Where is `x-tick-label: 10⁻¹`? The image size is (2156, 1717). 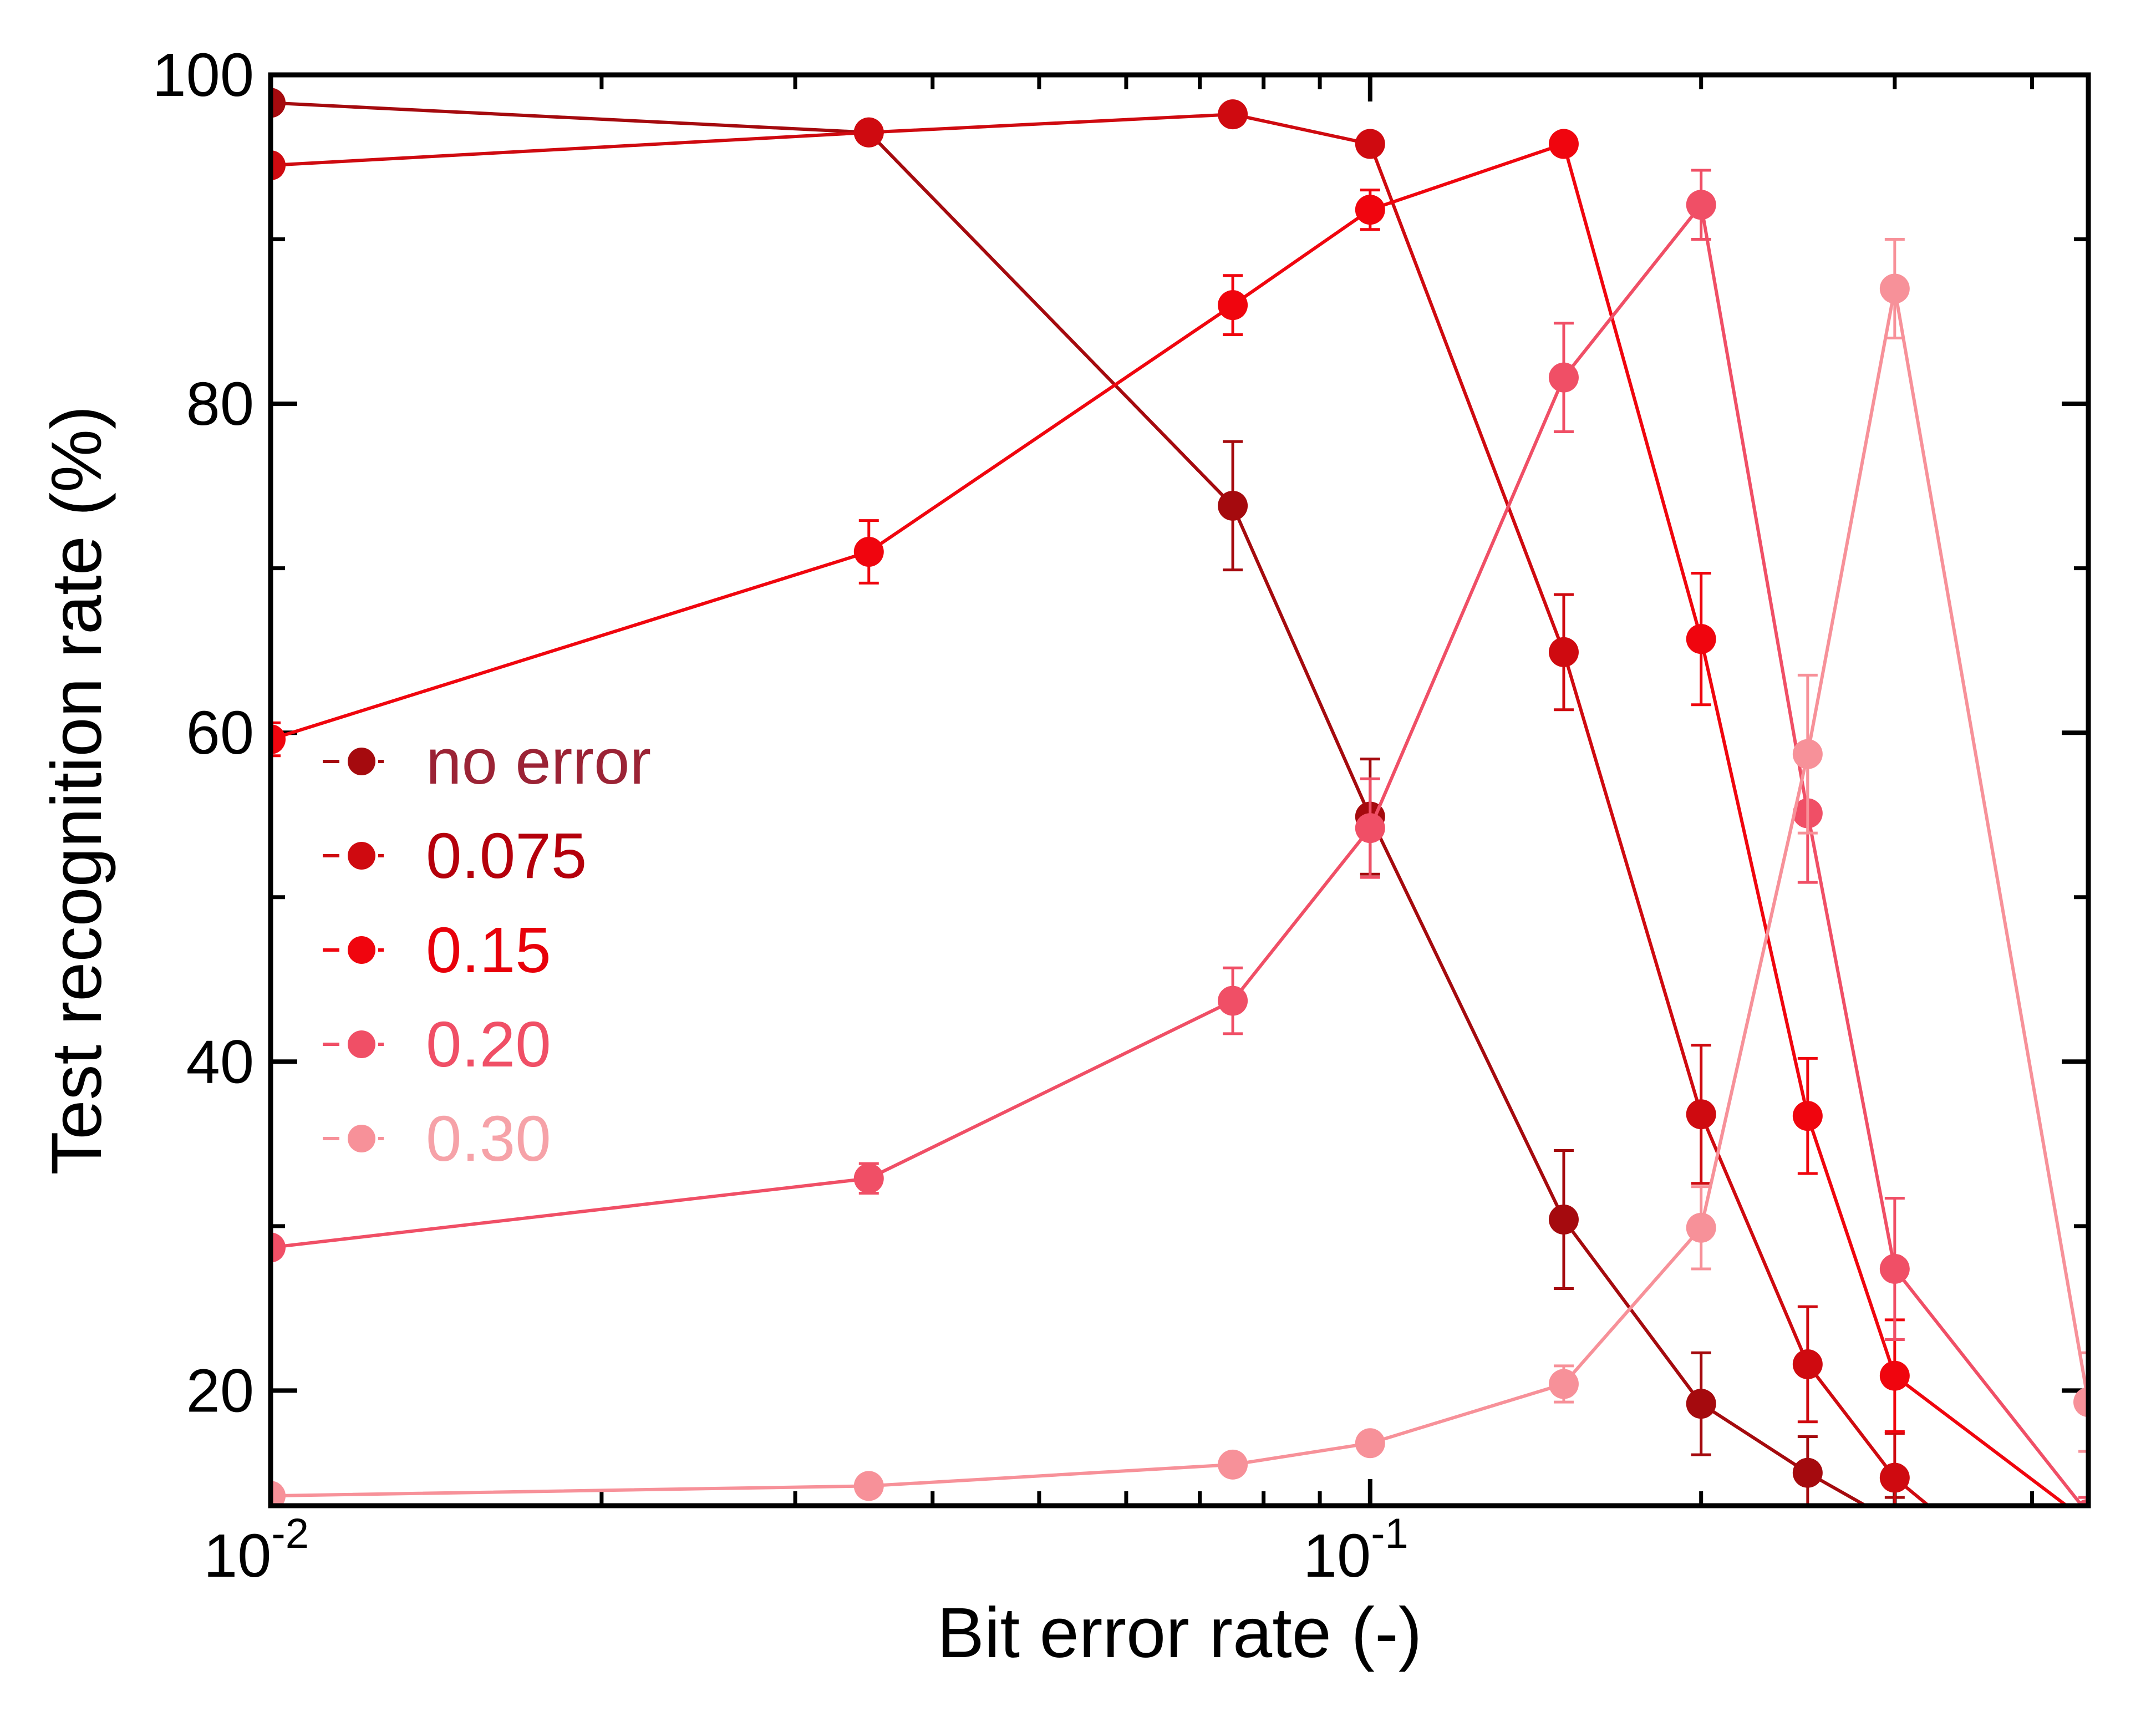 x-tick-label: 10⁻¹ is located at coordinates (1355, 1550).